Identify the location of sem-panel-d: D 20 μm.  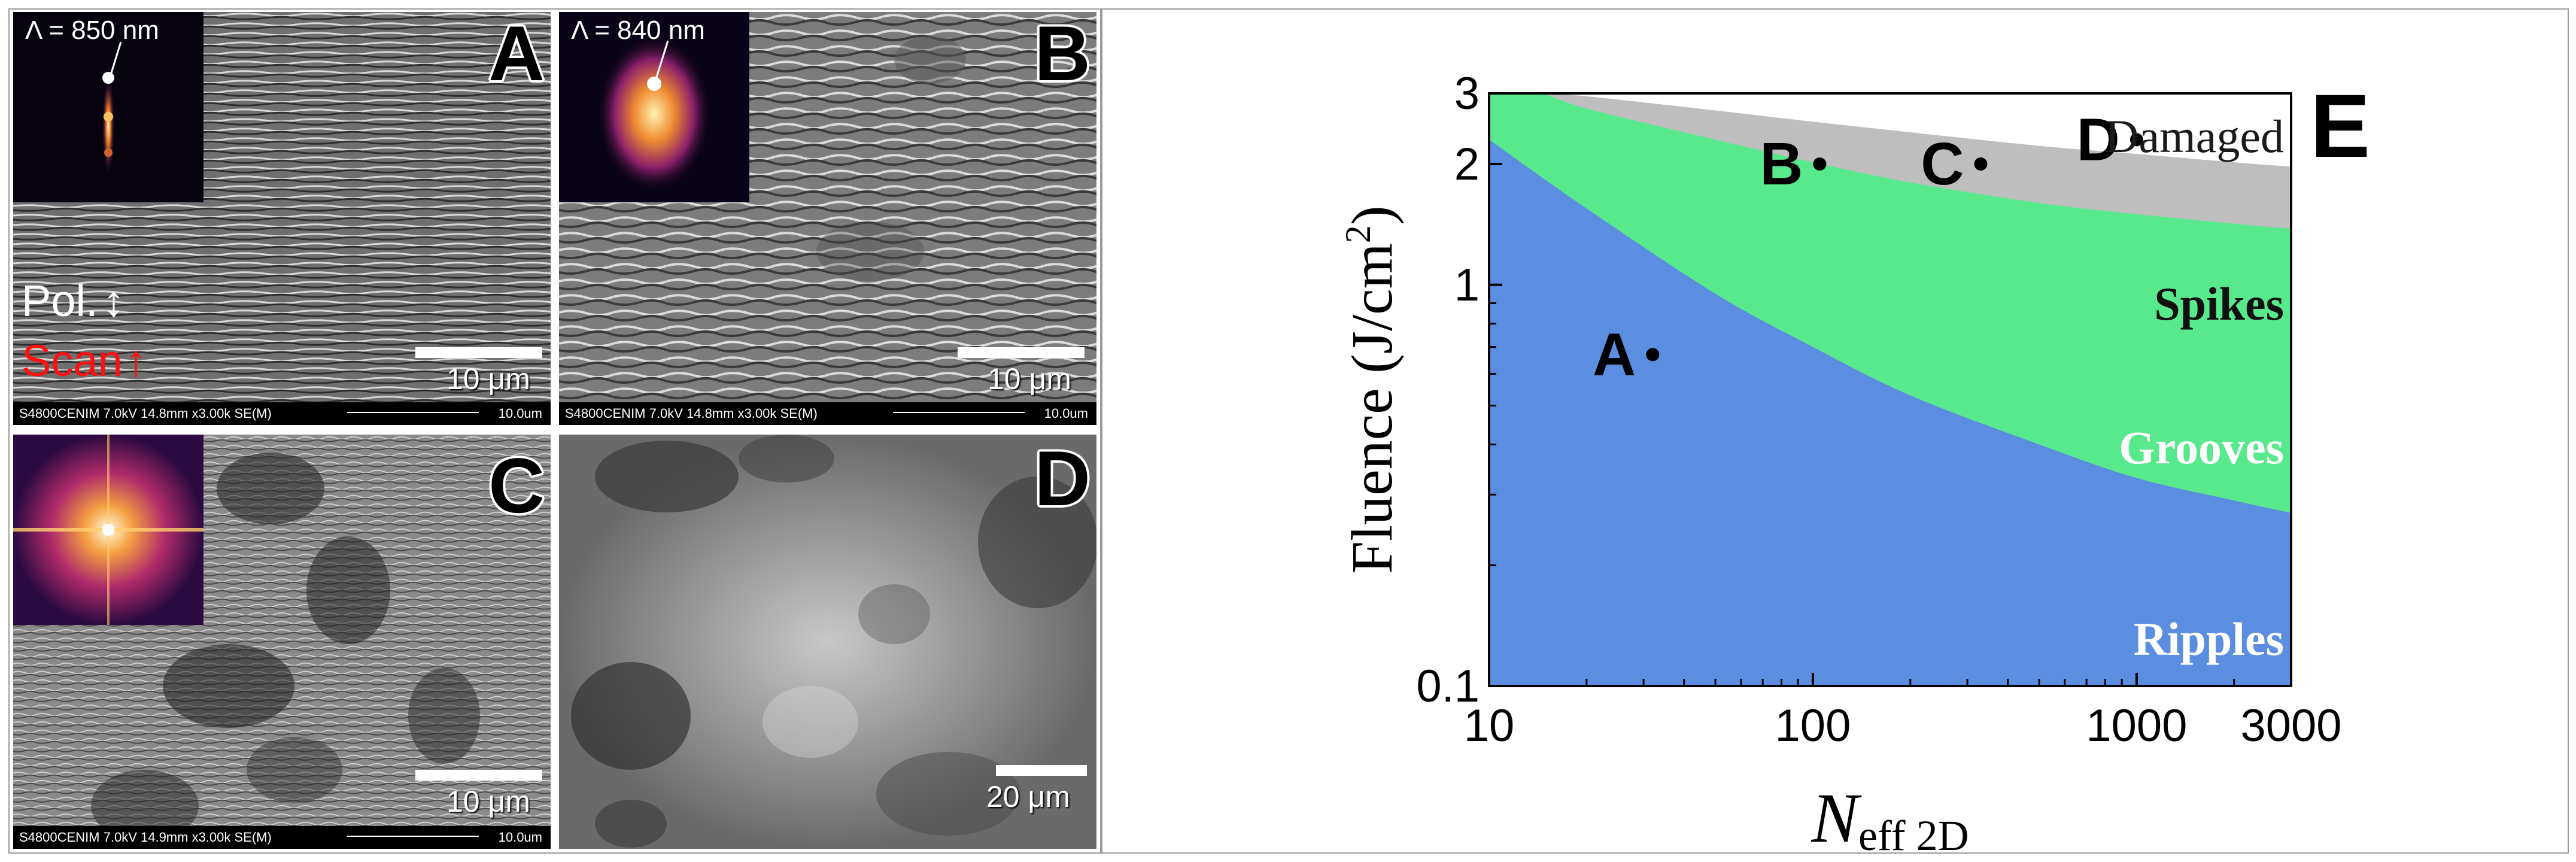
(827, 642).